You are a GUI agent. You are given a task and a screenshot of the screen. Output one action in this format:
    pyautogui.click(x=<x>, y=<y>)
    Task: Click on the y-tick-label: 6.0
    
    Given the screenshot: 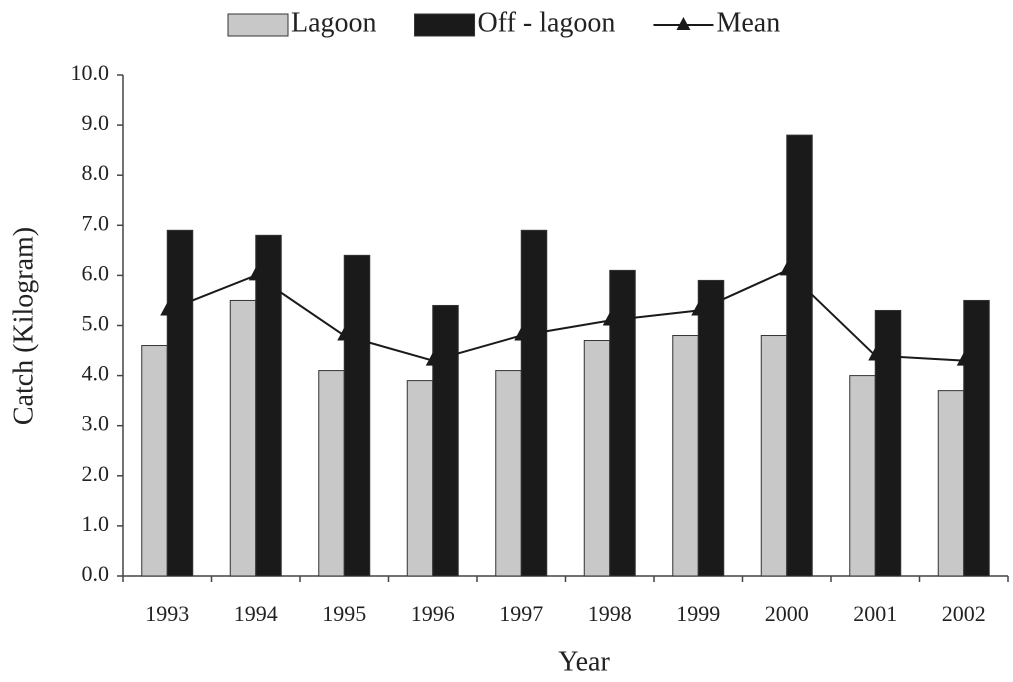 What is the action you would take?
    pyautogui.click(x=96, y=272)
    